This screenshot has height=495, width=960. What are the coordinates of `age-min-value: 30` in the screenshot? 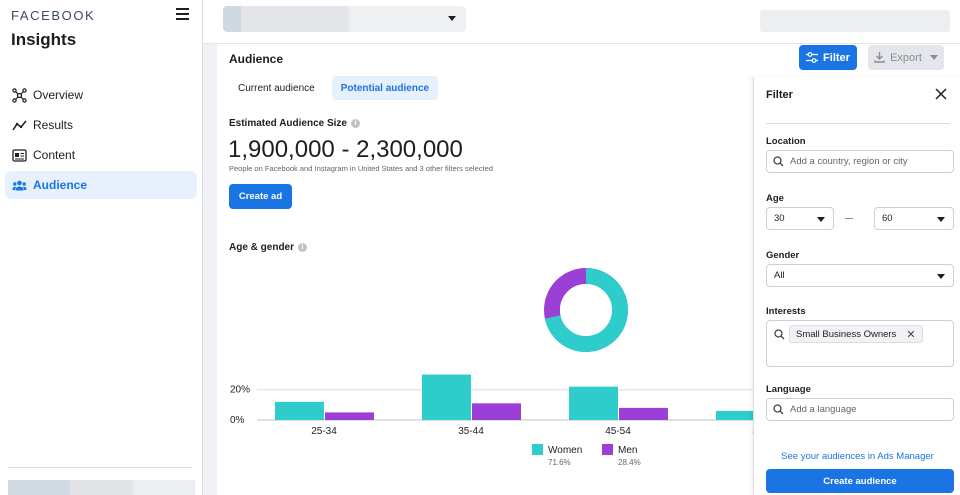 It's located at (779, 218).